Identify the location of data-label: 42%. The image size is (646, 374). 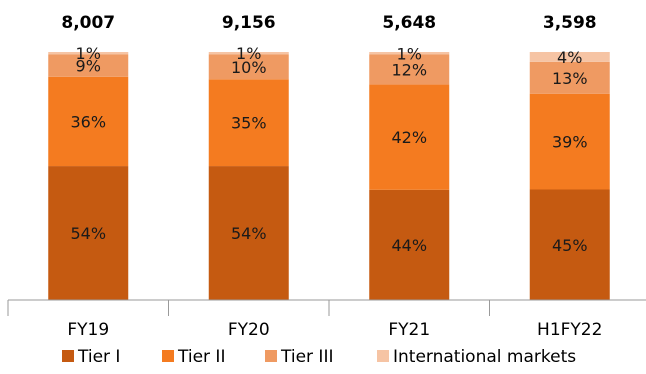
(409, 137).